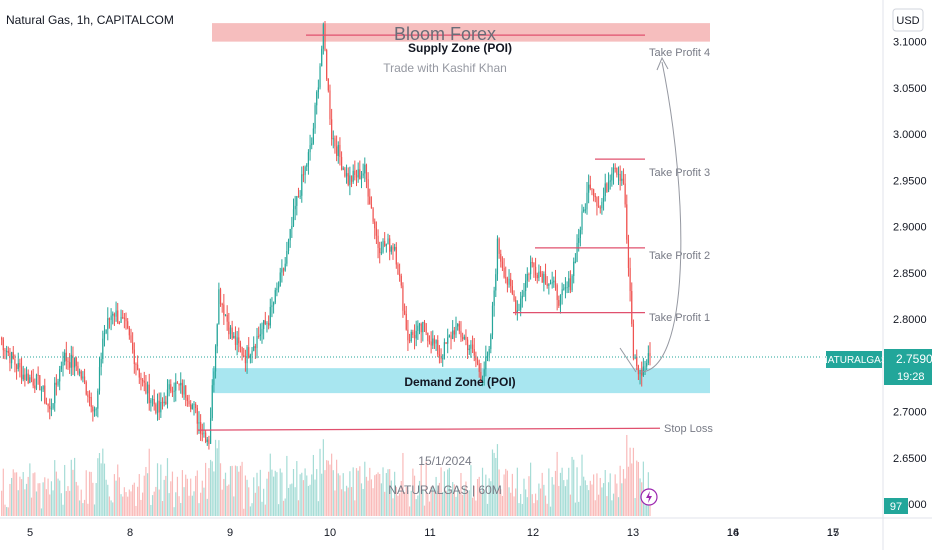 This screenshot has width=932, height=550. What do you see at coordinates (461, 381) in the screenshot?
I see `demand-zone` at bounding box center [461, 381].